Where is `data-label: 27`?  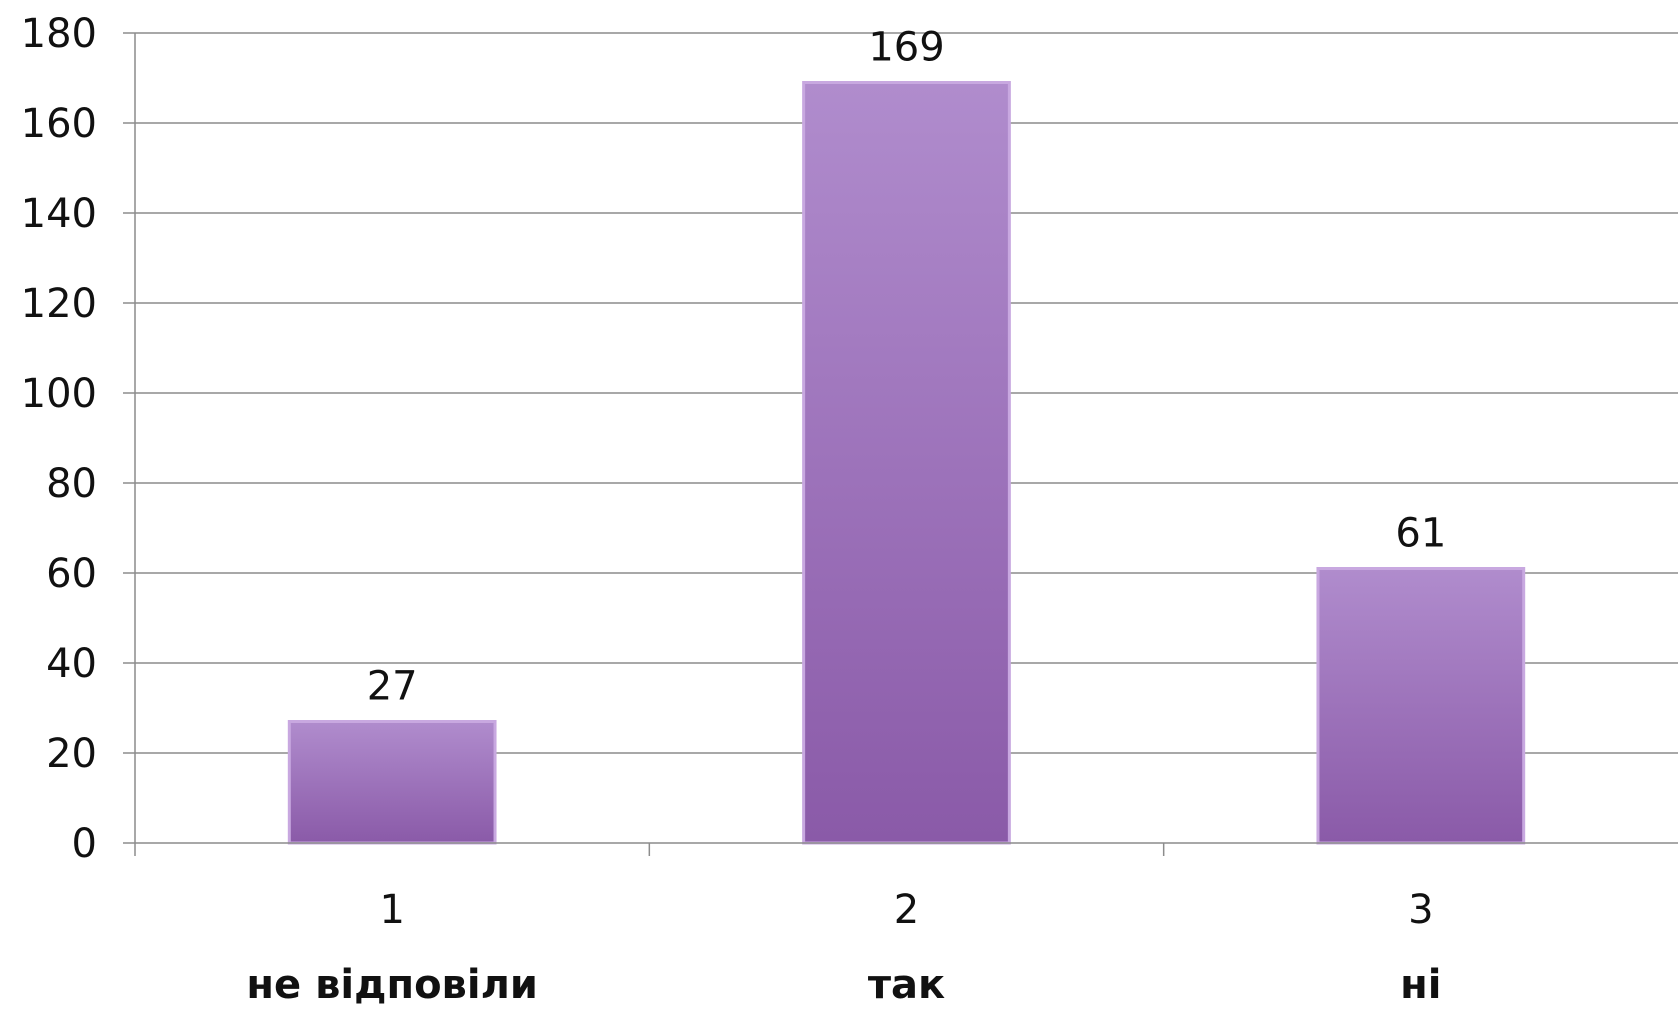
data-label: 27 is located at coordinates (392, 687).